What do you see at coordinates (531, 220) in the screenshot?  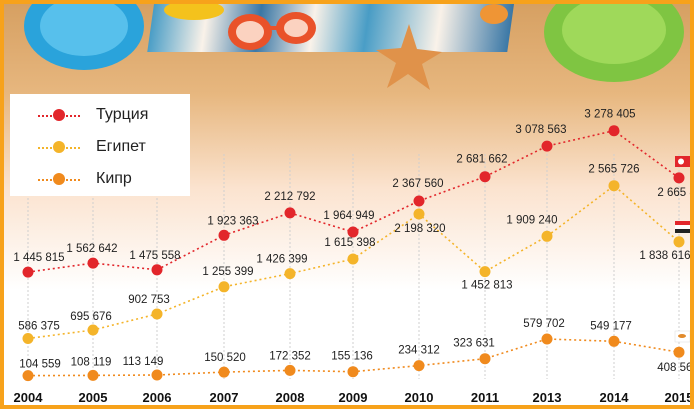 I see `data-label: 1 909 240` at bounding box center [531, 220].